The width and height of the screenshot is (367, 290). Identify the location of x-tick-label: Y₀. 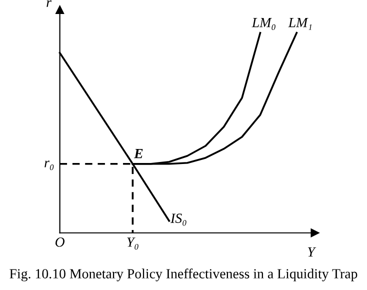
(132, 244).